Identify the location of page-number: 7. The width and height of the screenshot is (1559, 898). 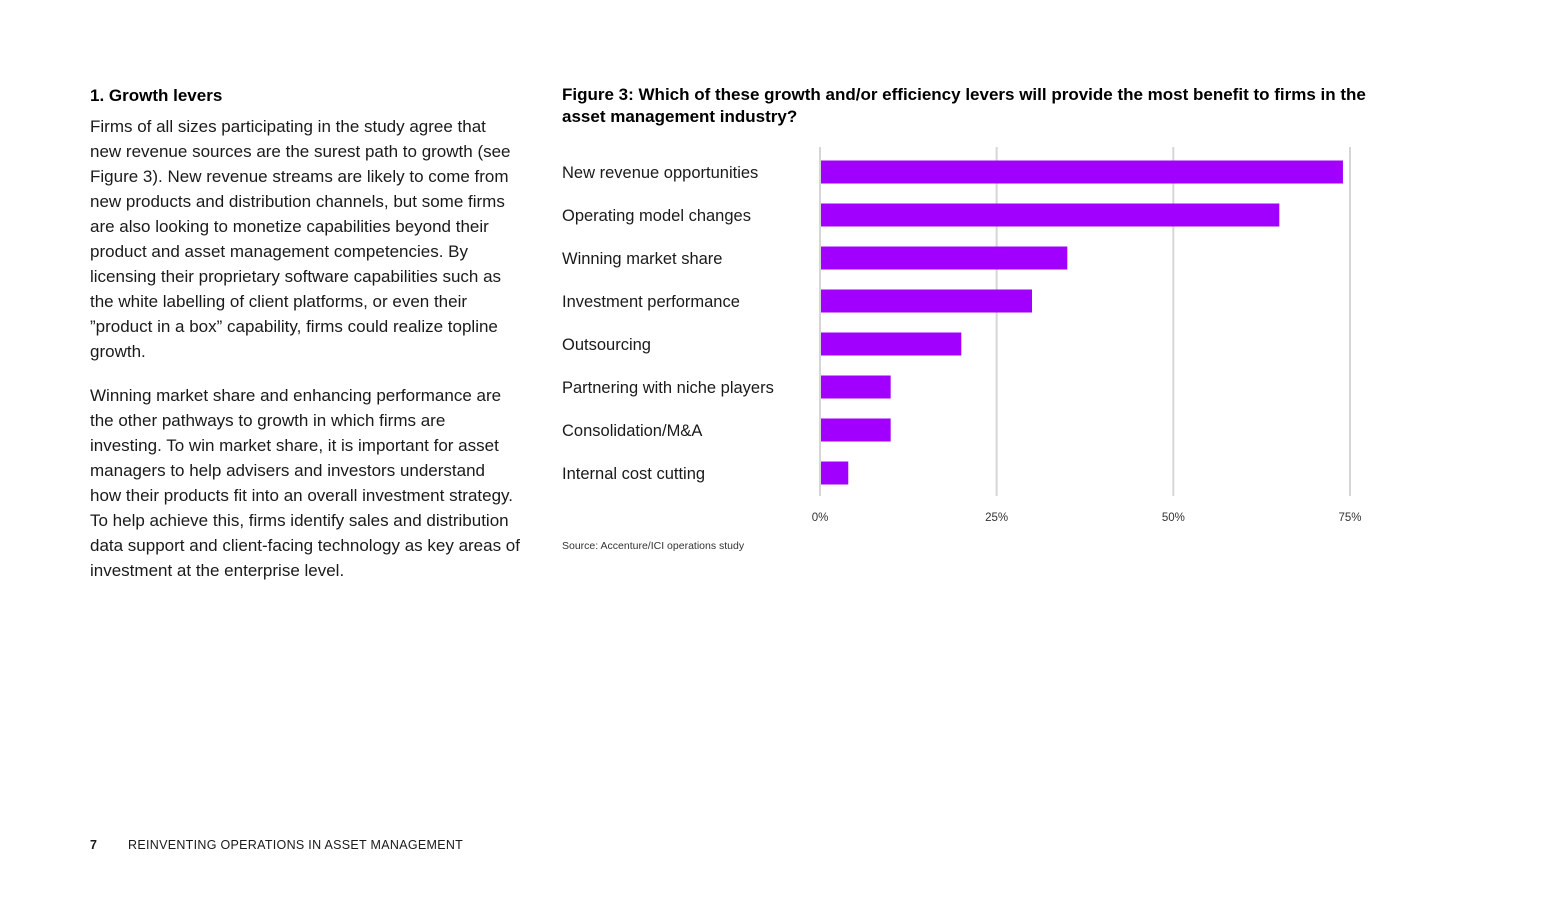
(94, 845).